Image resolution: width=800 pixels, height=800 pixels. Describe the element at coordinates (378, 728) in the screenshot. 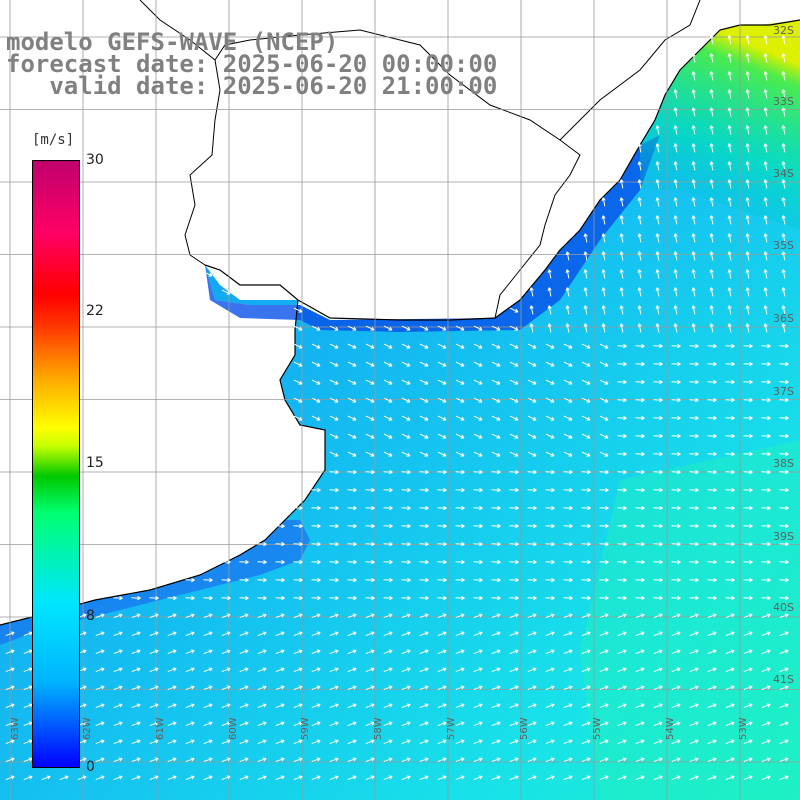

I see `lon-label: 58W` at that location.